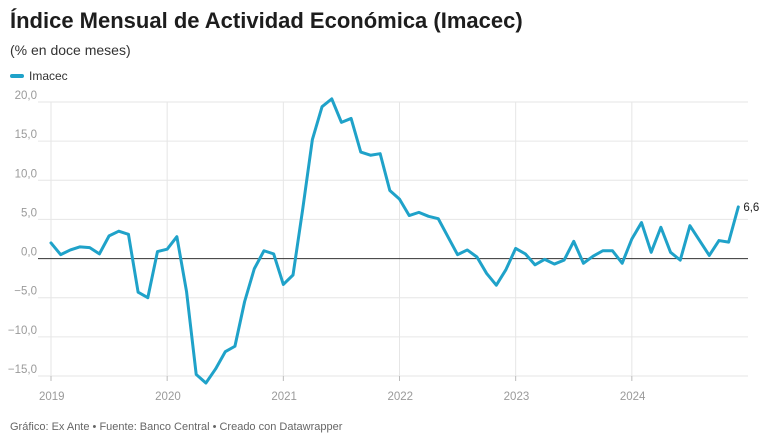 The height and width of the screenshot is (443, 768). Describe the element at coordinates (48, 76) in the screenshot. I see `legend-label: Imacec` at that location.